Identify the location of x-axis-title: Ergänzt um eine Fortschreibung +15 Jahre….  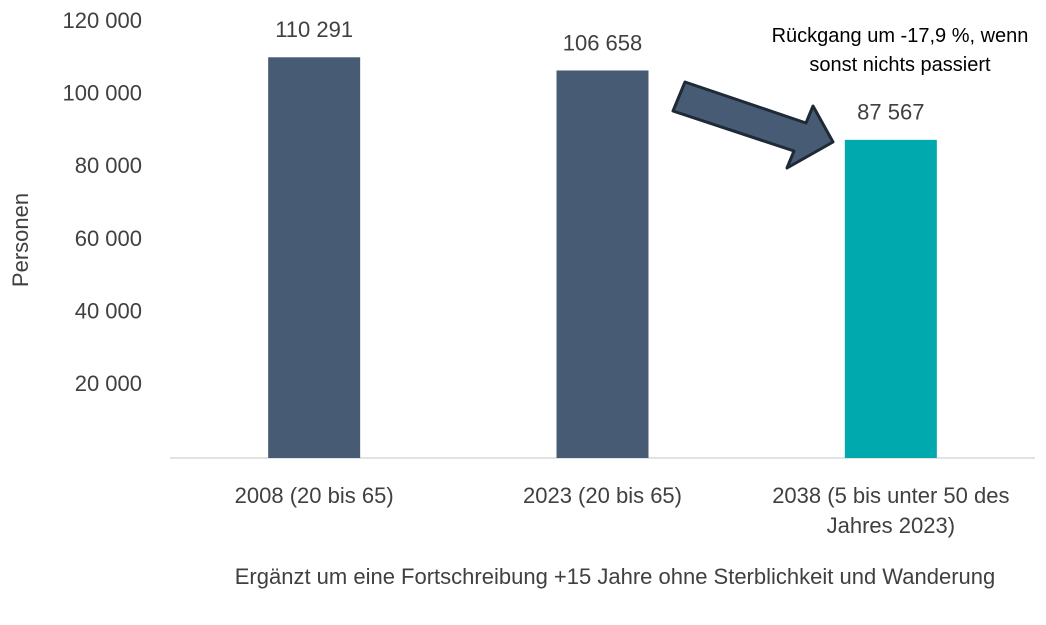
(615, 576).